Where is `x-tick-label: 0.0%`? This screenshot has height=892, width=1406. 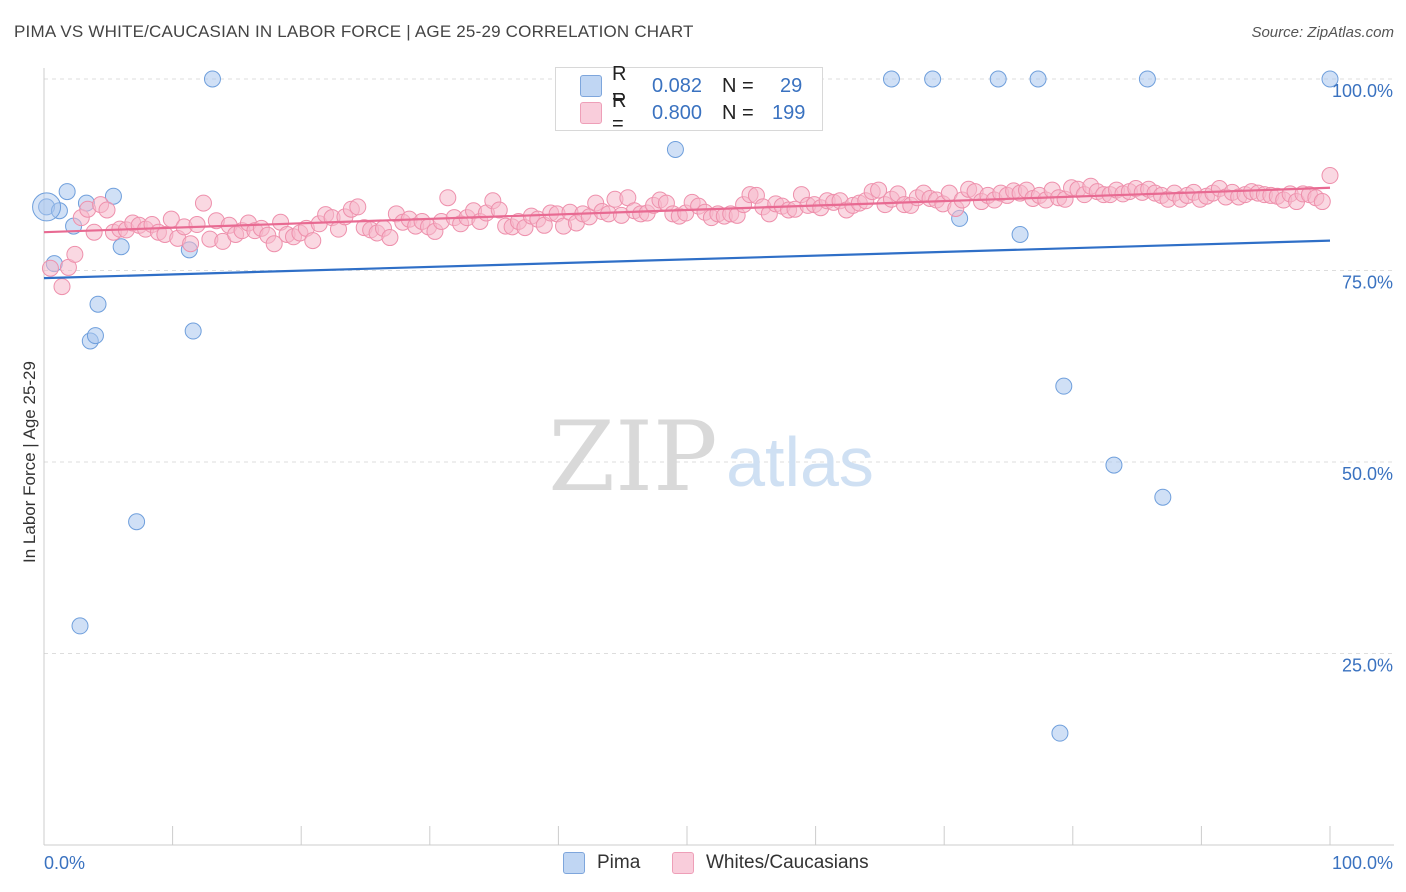
x-tick-label: 0.0% is located at coordinates (64, 863).